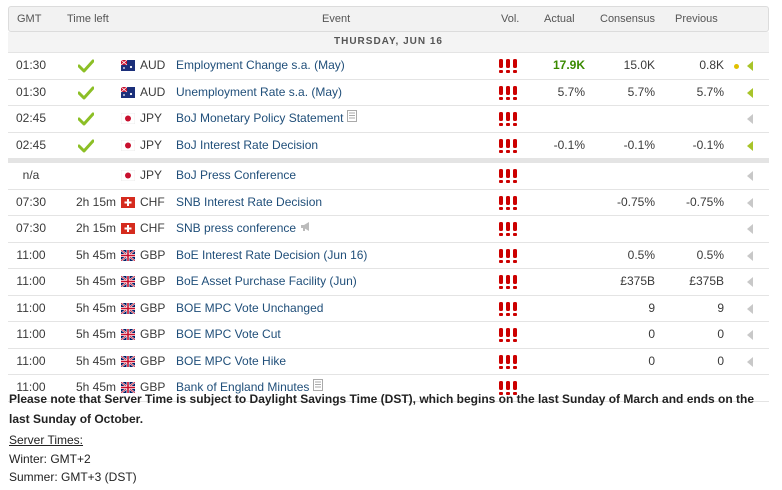 The image size is (782, 490). I want to click on status-dot-icon, so click(736, 66).